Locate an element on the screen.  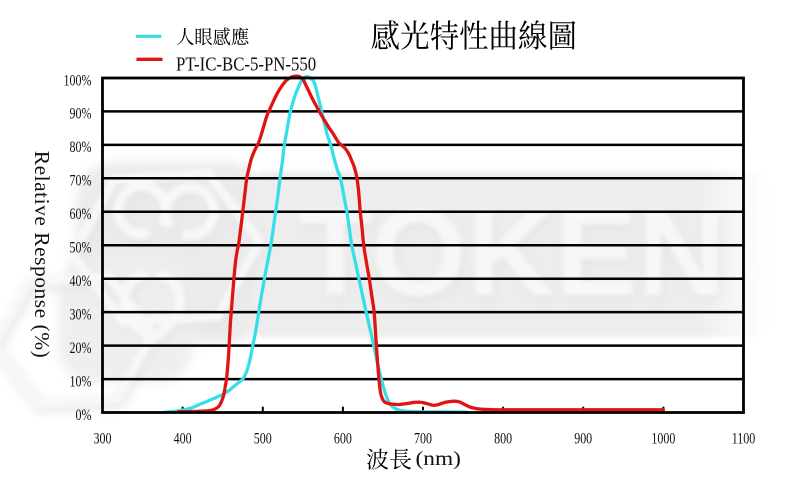
svg-text: 300 is located at coordinates (103, 439).